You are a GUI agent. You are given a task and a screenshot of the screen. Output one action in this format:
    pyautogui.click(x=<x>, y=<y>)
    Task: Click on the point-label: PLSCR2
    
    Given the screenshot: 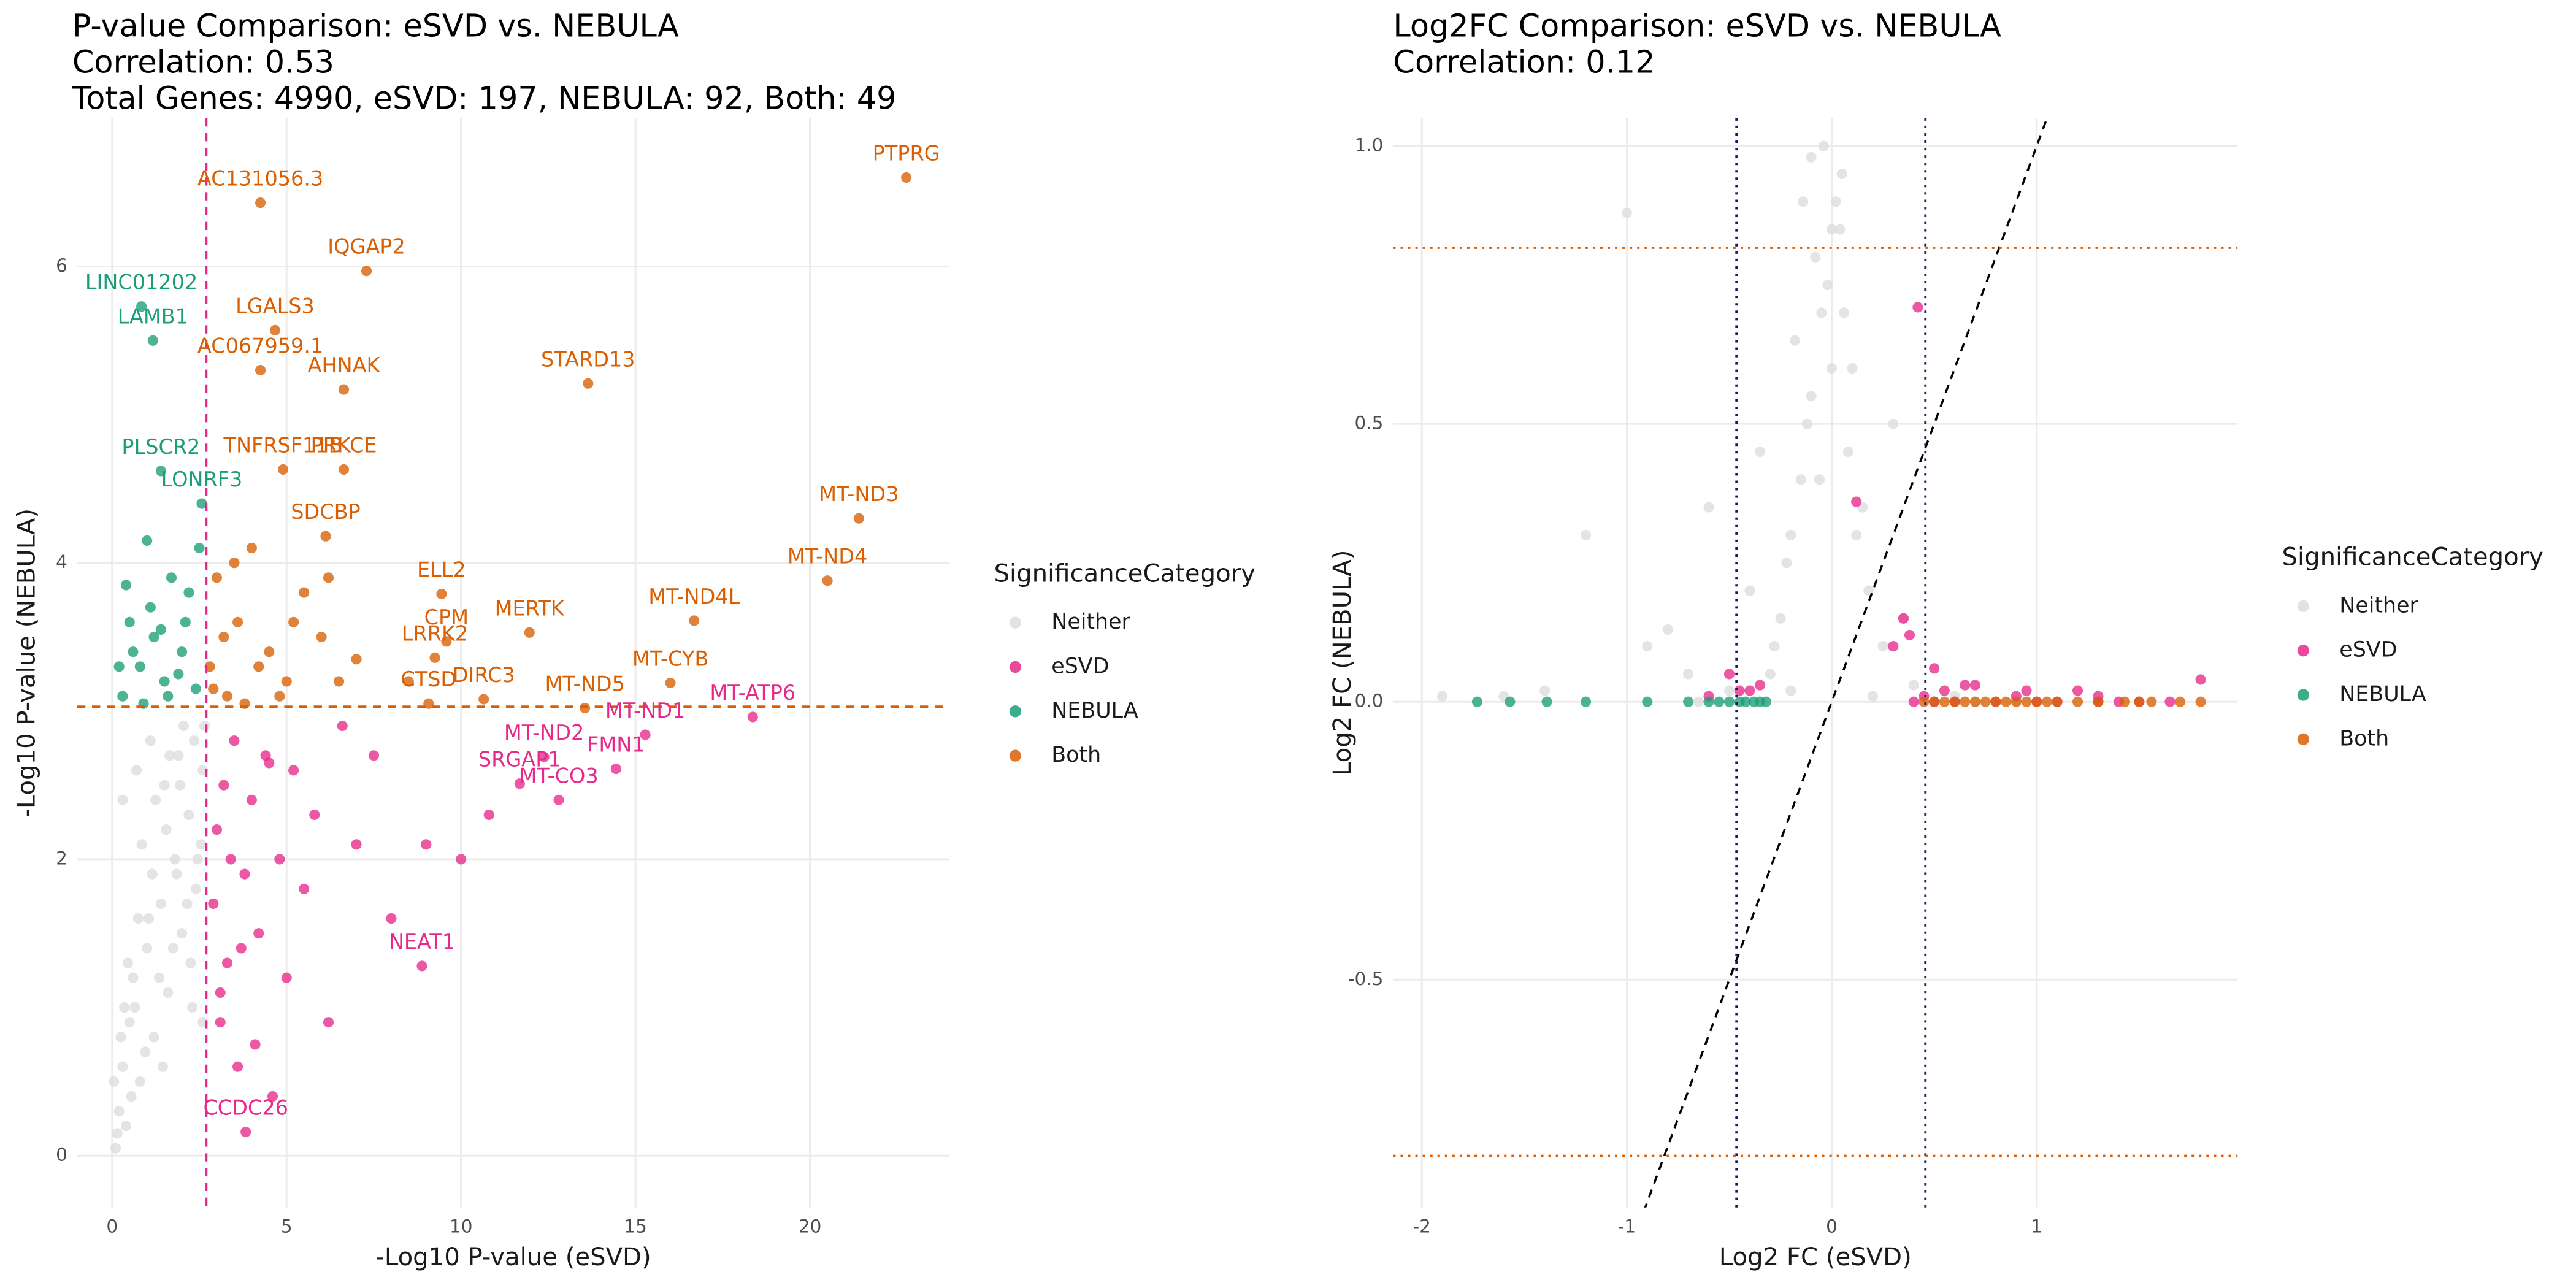 What is the action you would take?
    pyautogui.click(x=160, y=447)
    